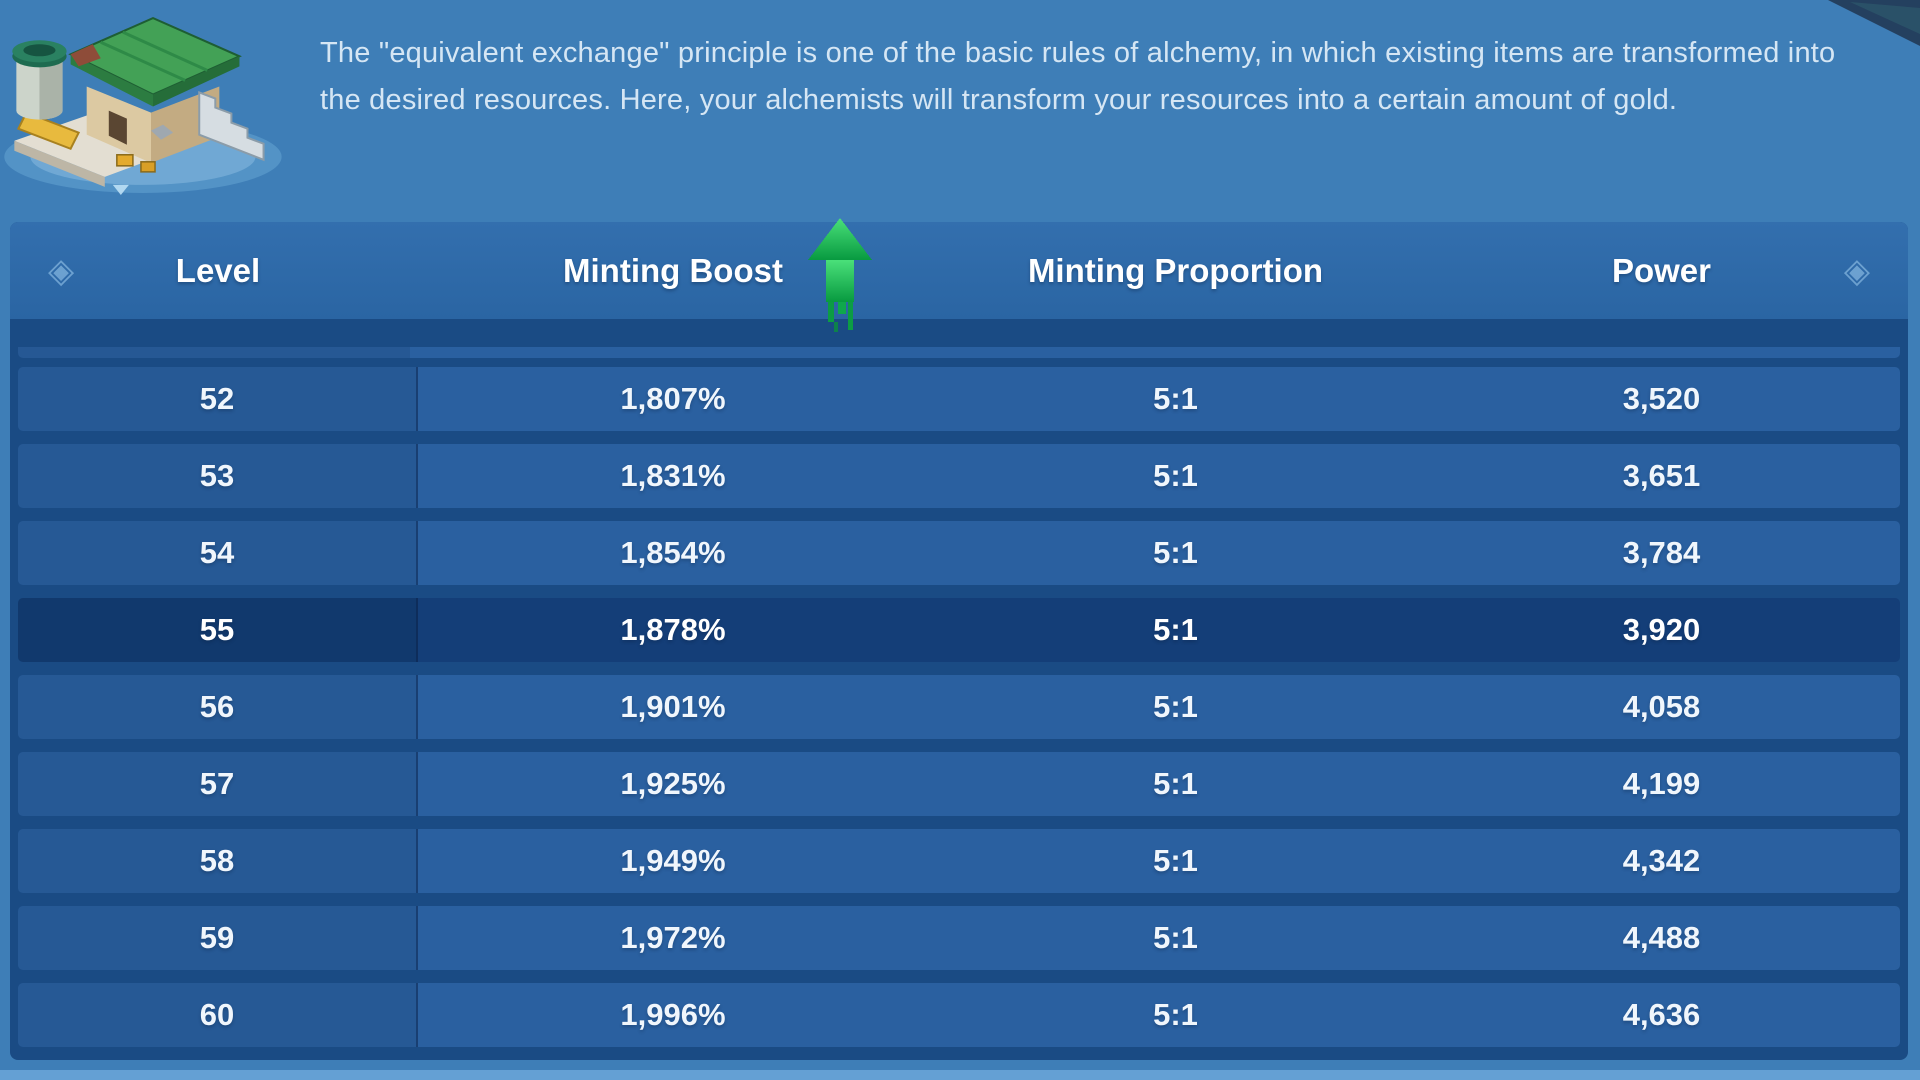  What do you see at coordinates (959, 1015) in the screenshot?
I see `table-row: 60 1,996% 5:1 4,636` at bounding box center [959, 1015].